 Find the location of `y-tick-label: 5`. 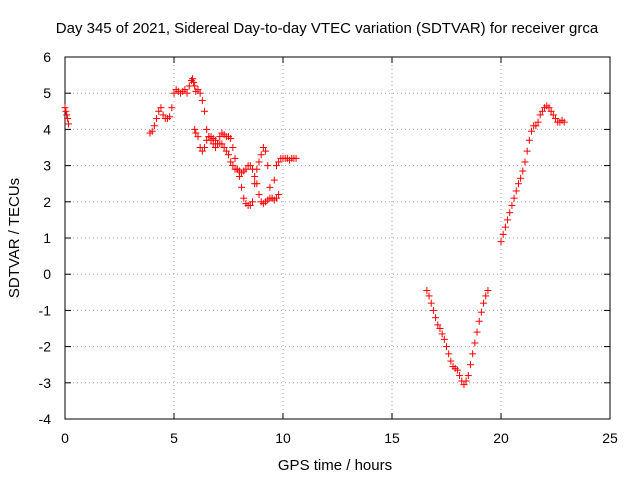

y-tick-label: 5 is located at coordinates (47, 93).